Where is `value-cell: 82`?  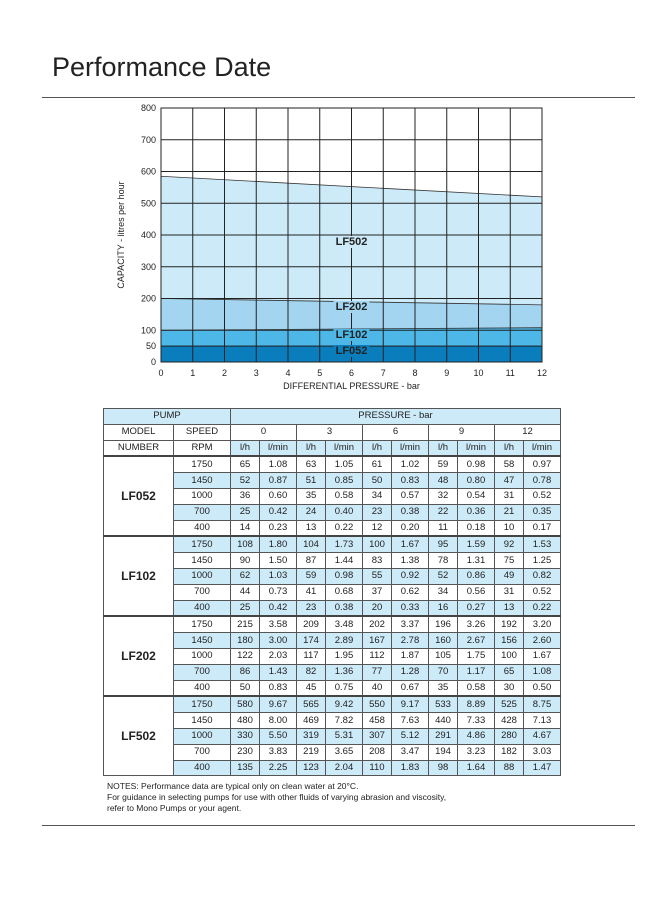
value-cell: 82 is located at coordinates (311, 672).